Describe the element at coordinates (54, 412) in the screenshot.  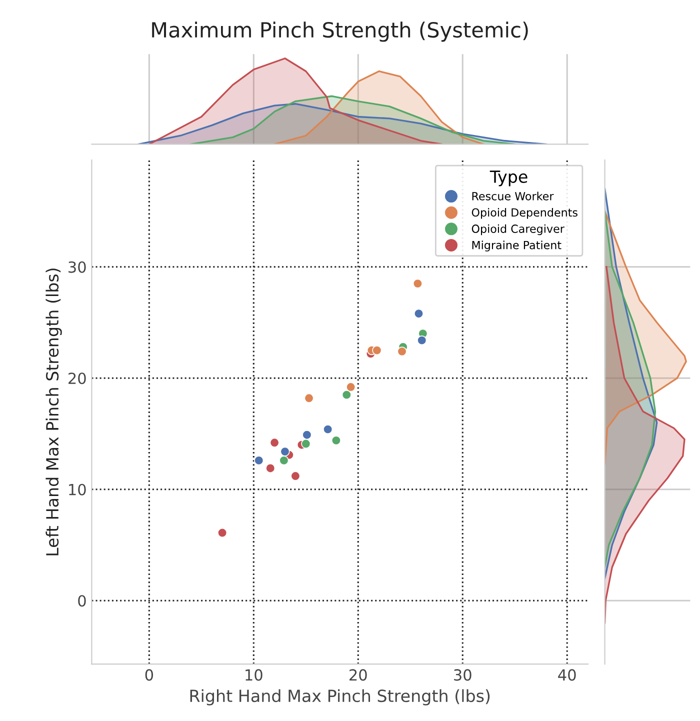
I see `y-axis-title: Left Hand Max Pinch Strength (lbs)` at that location.